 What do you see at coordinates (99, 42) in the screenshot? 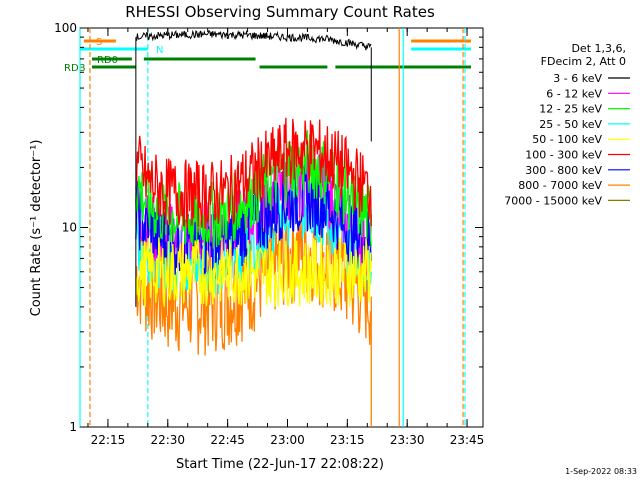
I see `flag-label-s: S` at bounding box center [99, 42].